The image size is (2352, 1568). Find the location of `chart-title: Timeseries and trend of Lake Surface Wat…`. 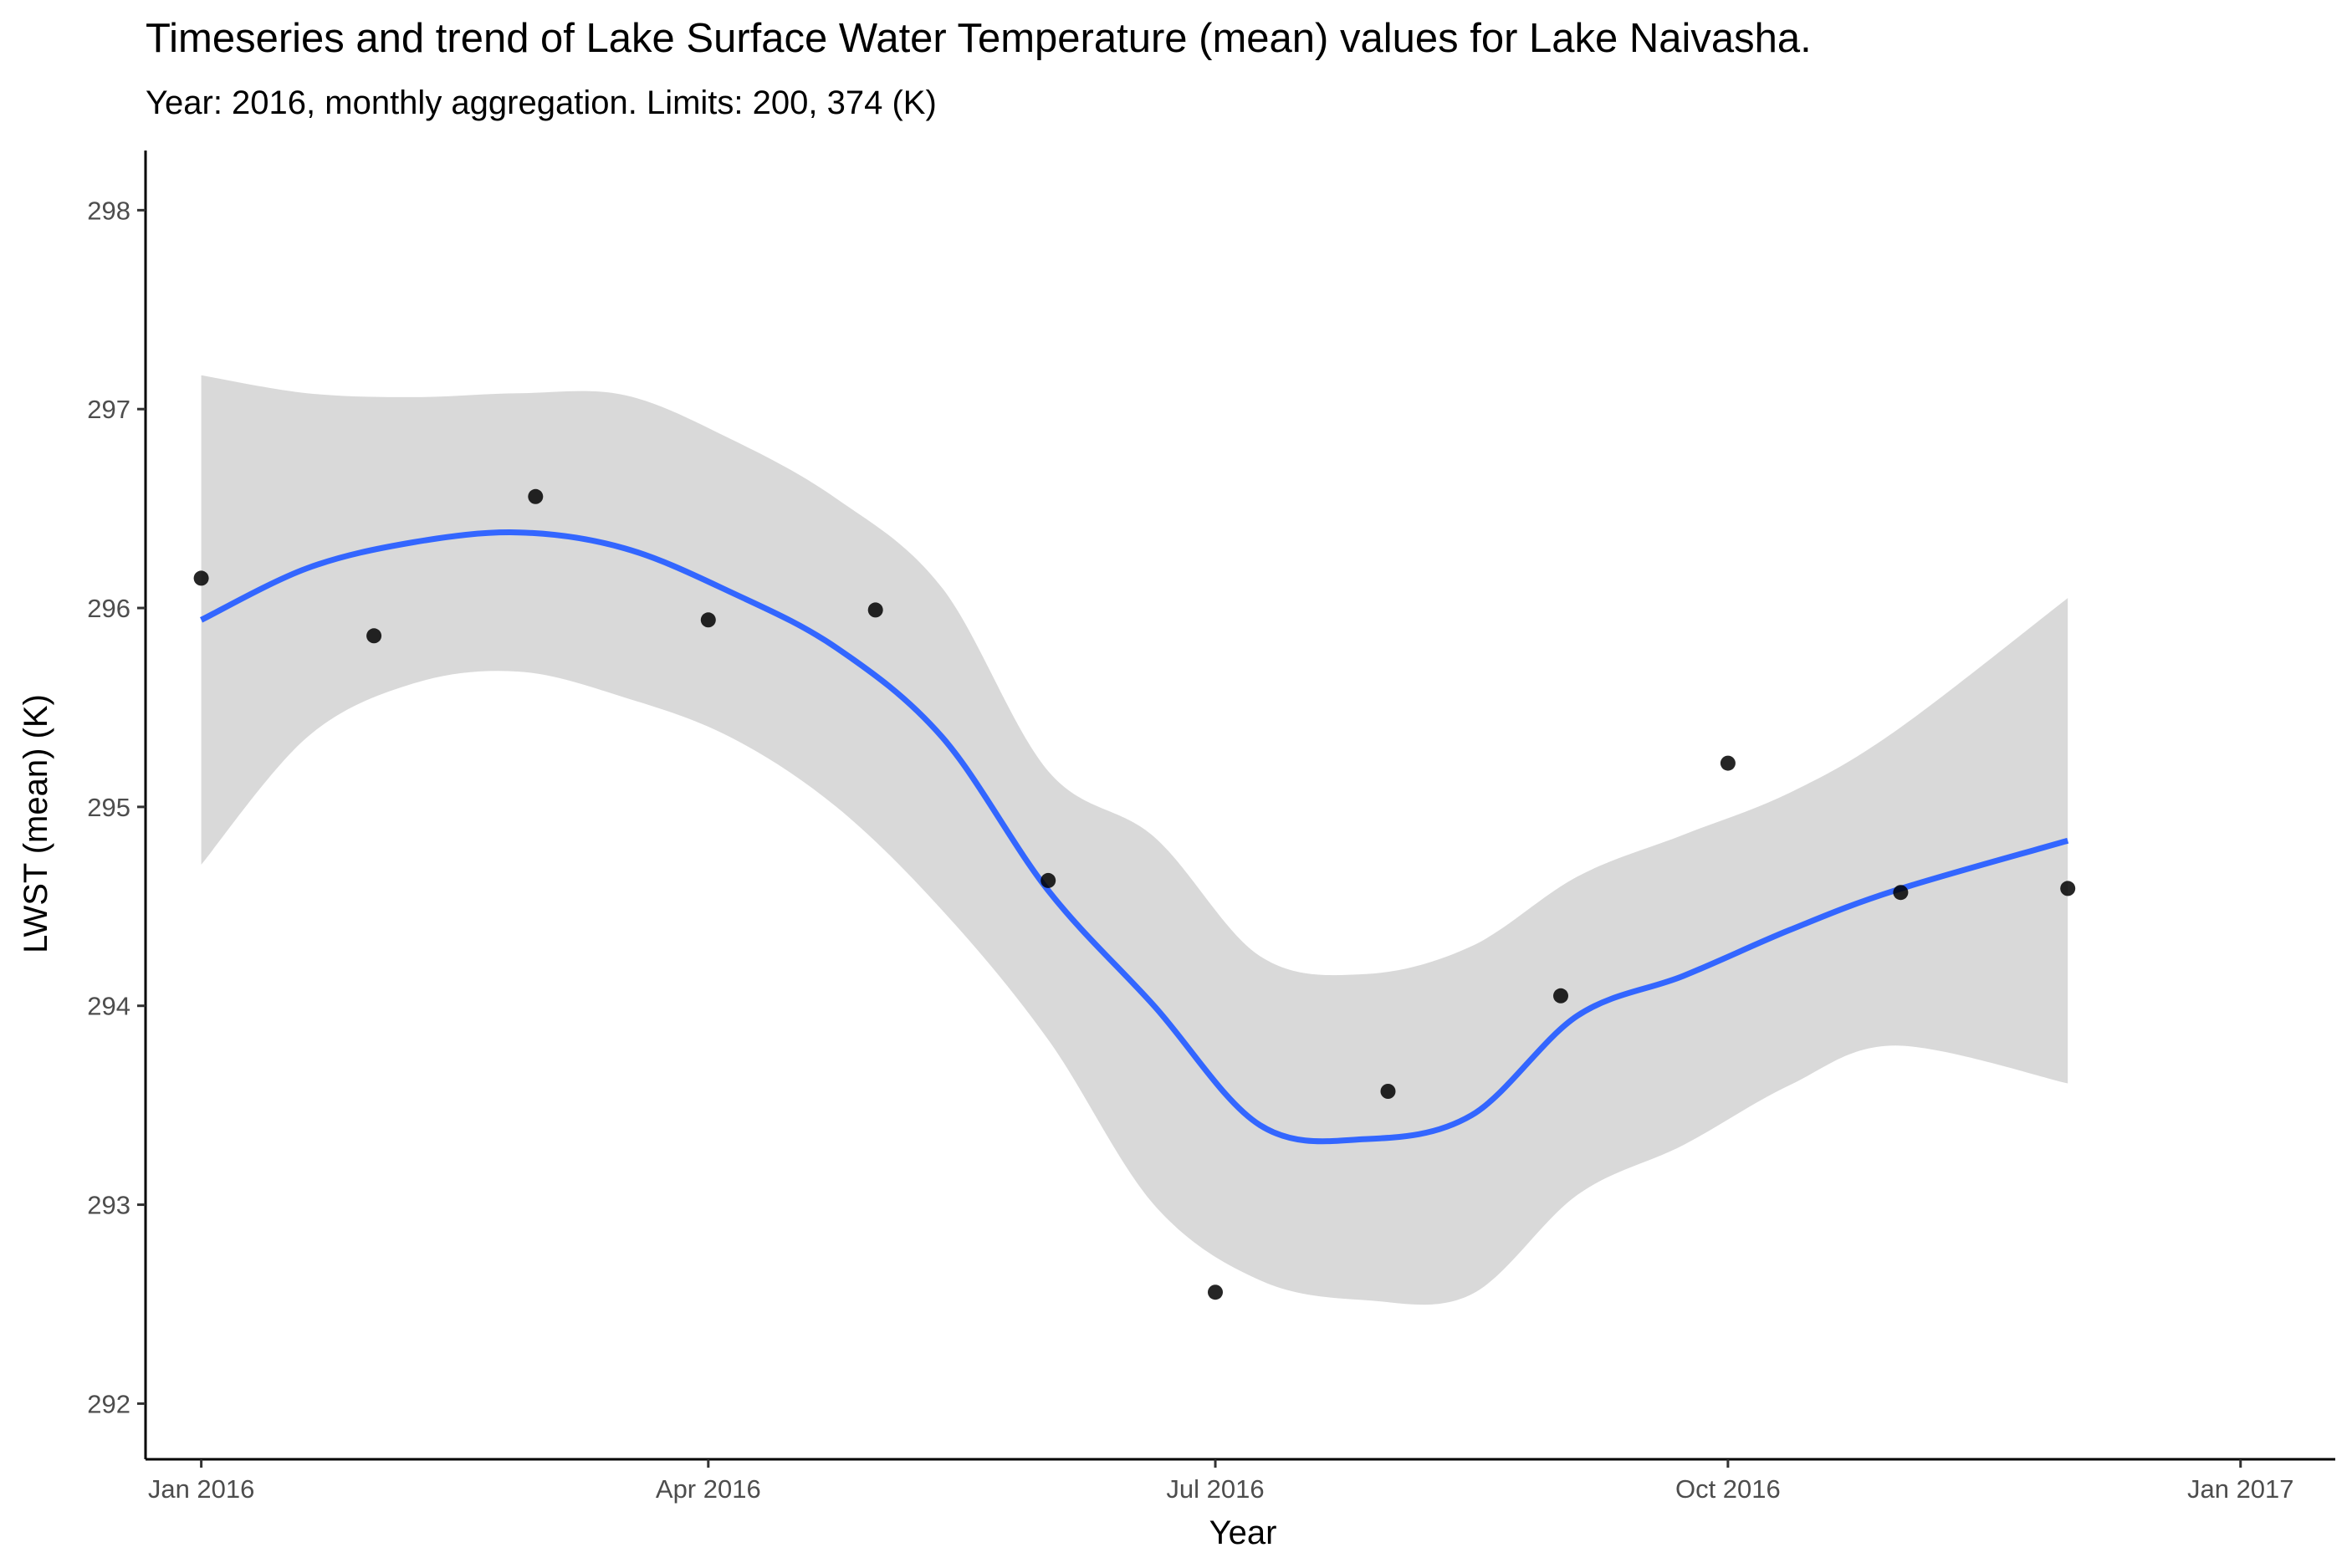

chart-title: Timeseries and trend of Lake Surface Wat… is located at coordinates (979, 38).